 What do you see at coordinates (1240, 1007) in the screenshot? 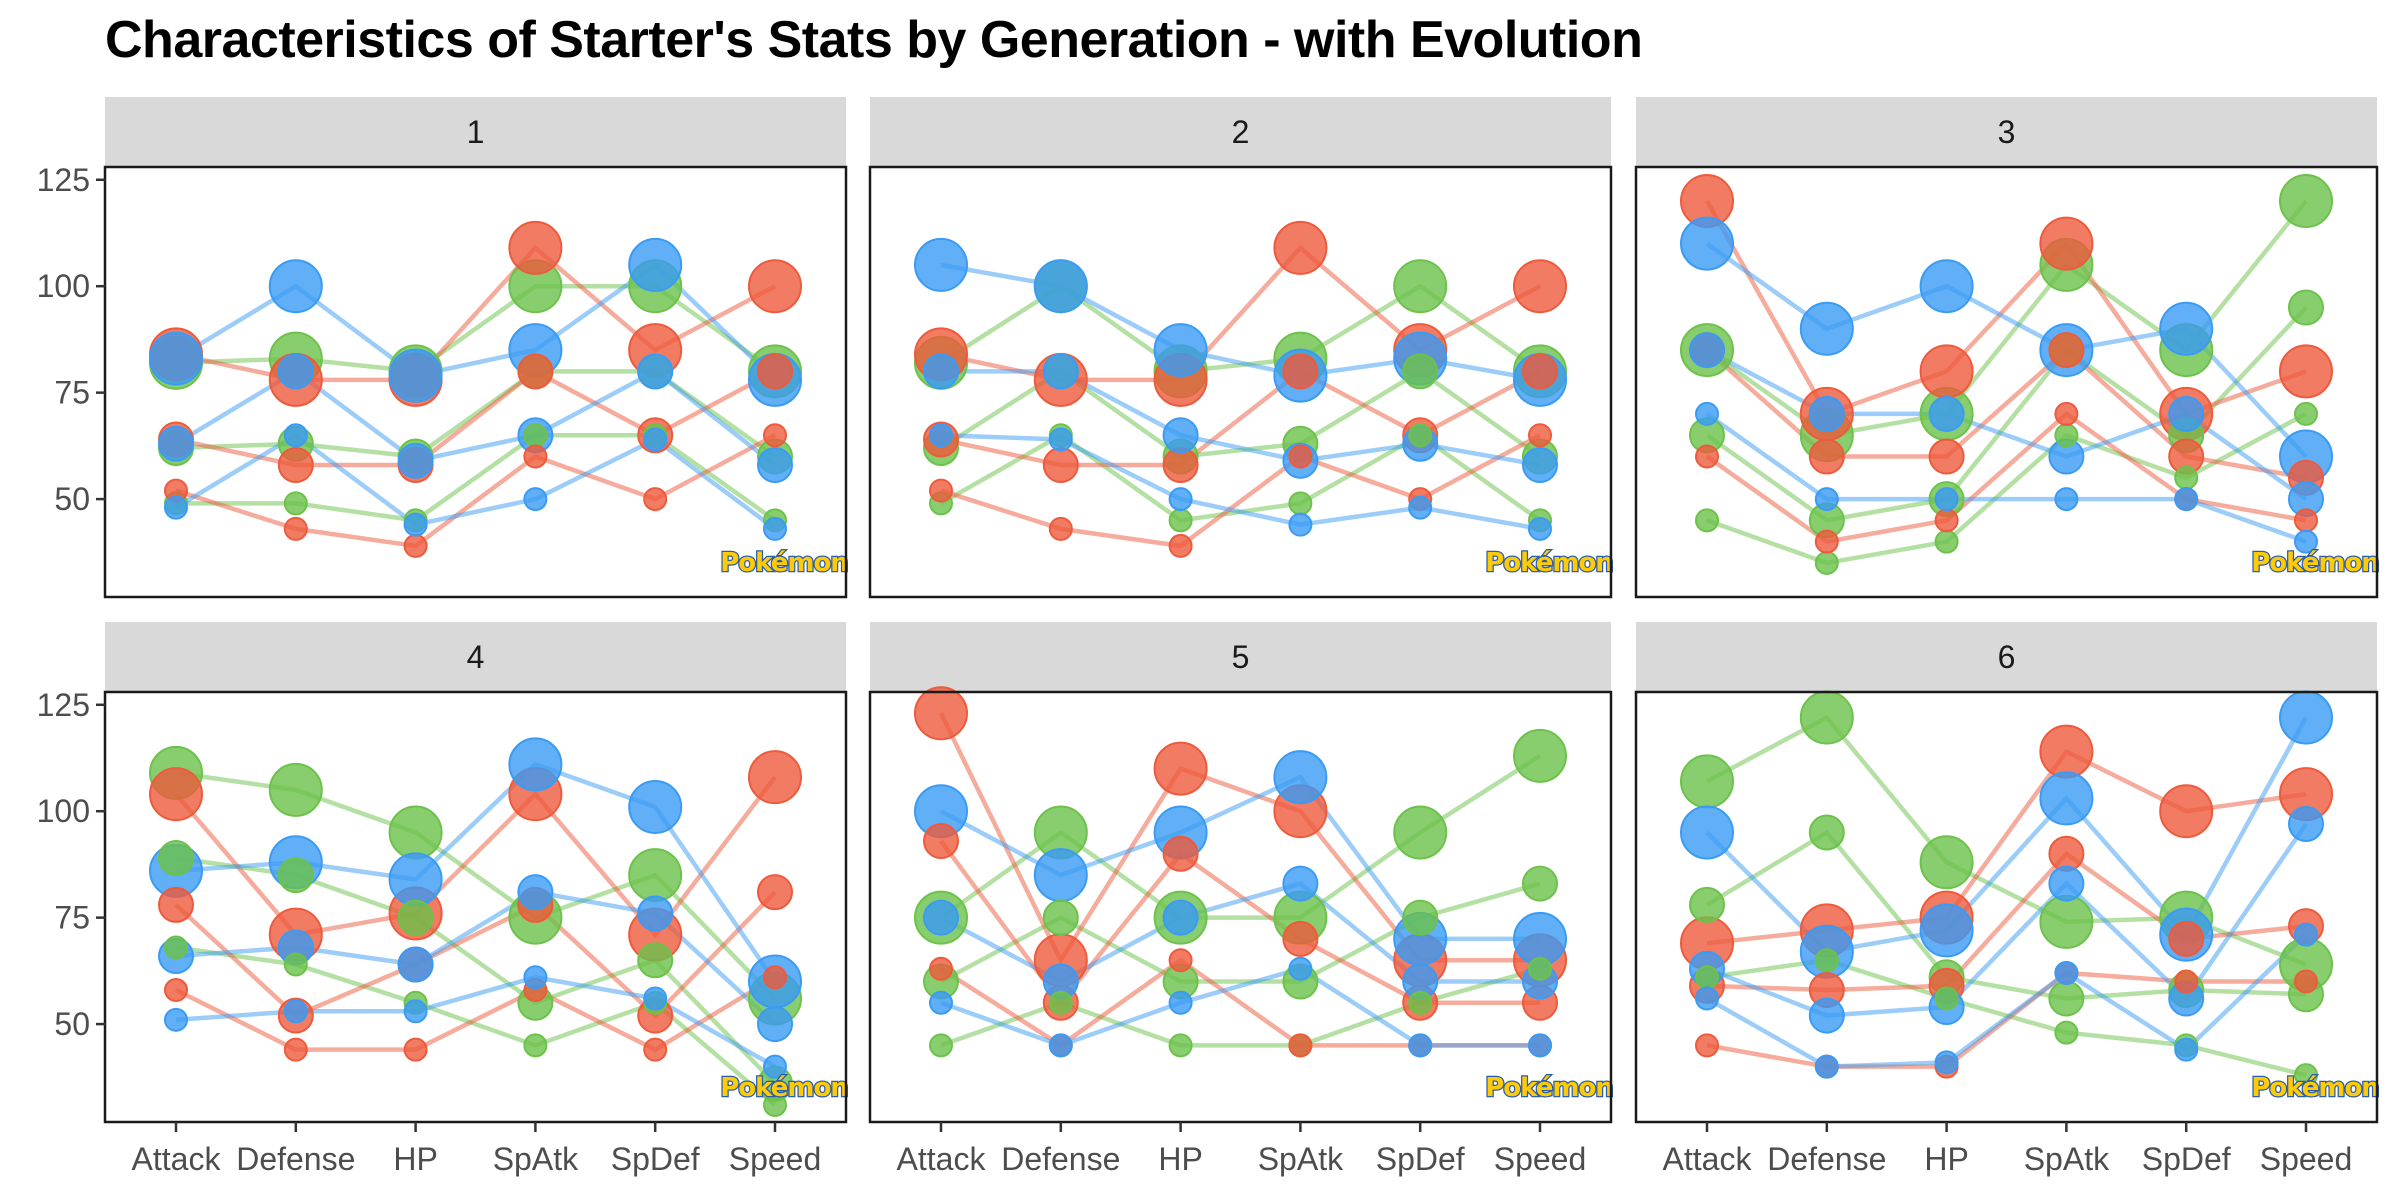
I see `series-line-oshawott` at bounding box center [1240, 1007].